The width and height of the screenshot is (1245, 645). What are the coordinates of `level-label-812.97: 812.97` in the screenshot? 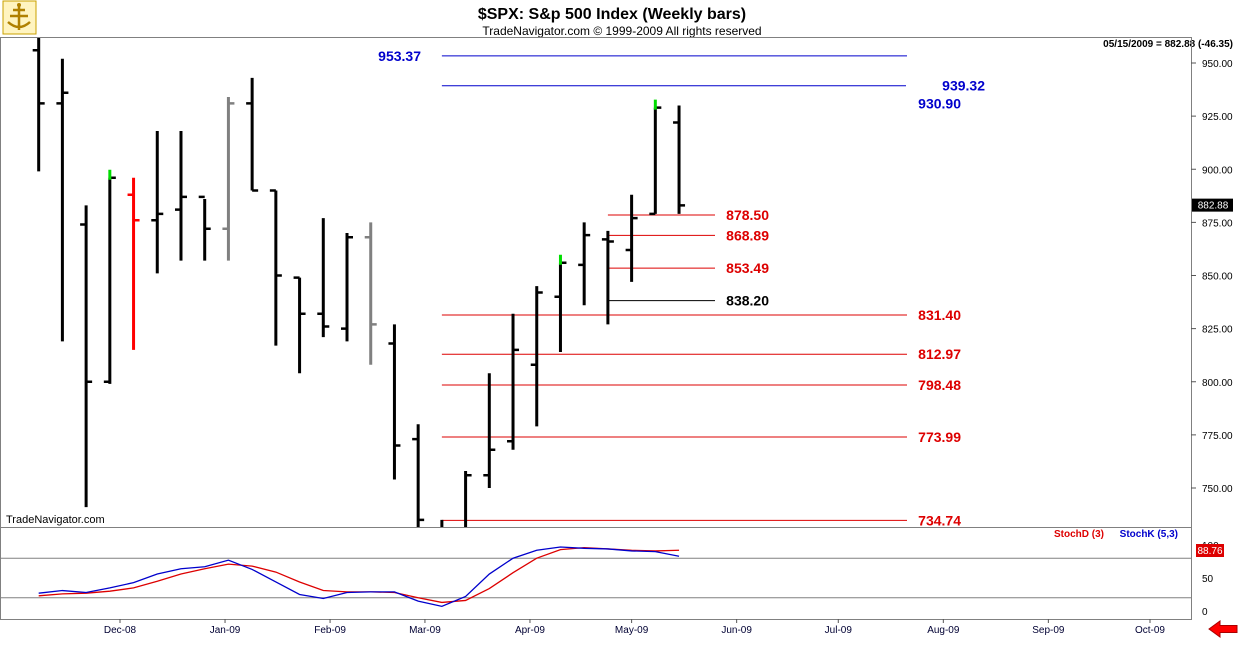 It's located at (939, 354).